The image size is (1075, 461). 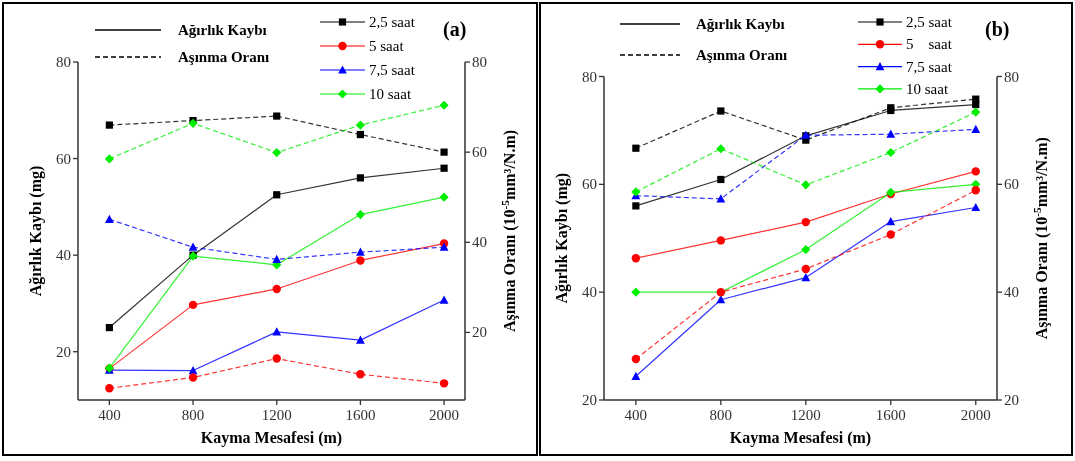 What do you see at coordinates (997, 29) in the screenshot?
I see `chart-title: (b)` at bounding box center [997, 29].